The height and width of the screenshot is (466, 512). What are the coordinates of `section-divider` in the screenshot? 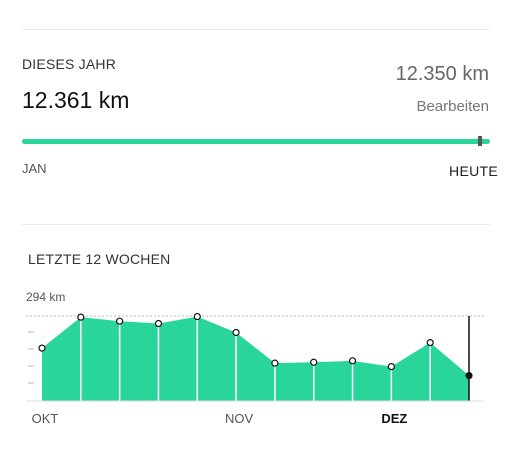 It's located at (256, 224).